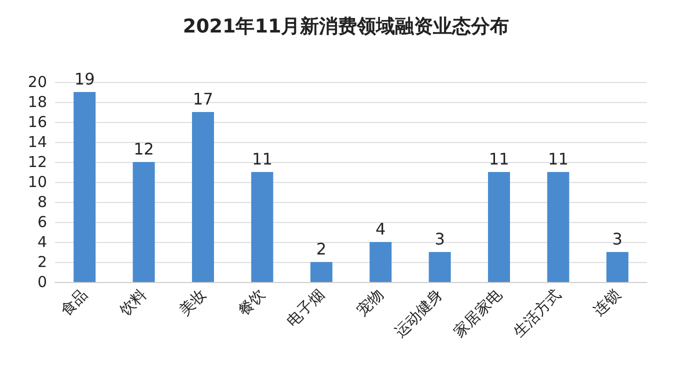 The width and height of the screenshot is (692, 370). What do you see at coordinates (37, 102) in the screenshot?
I see `y-tick-label: 18` at bounding box center [37, 102].